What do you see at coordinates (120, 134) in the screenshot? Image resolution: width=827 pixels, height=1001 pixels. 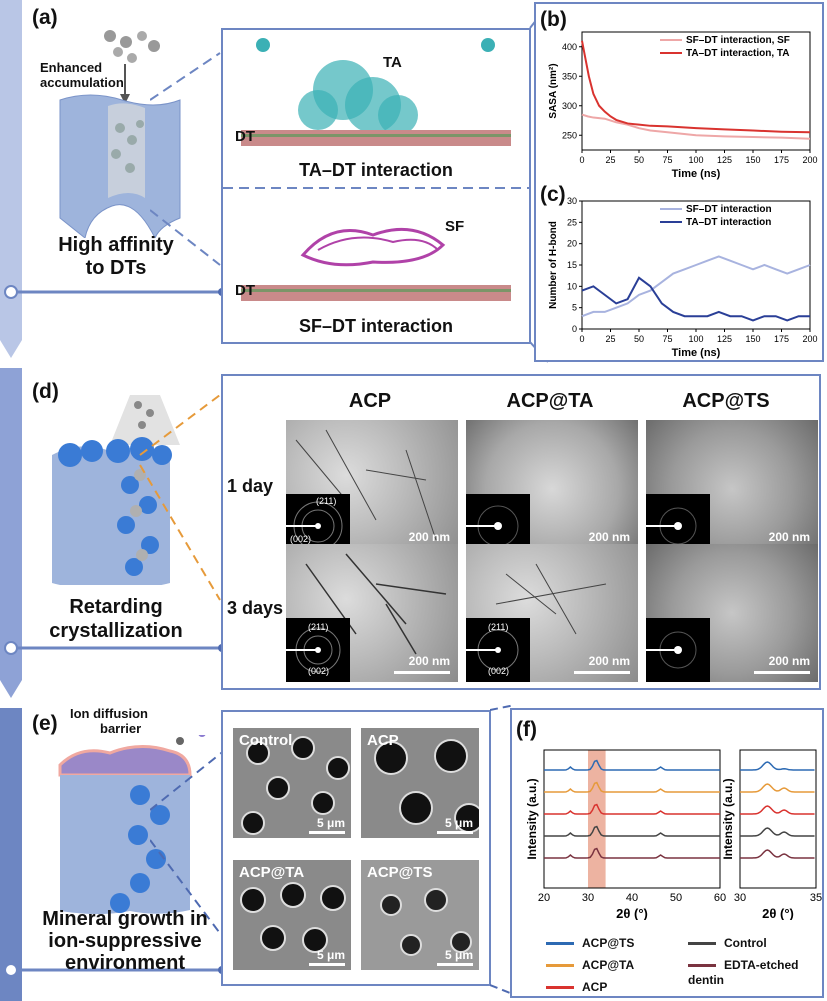 I see `tooth-illustration-a` at bounding box center [120, 134].